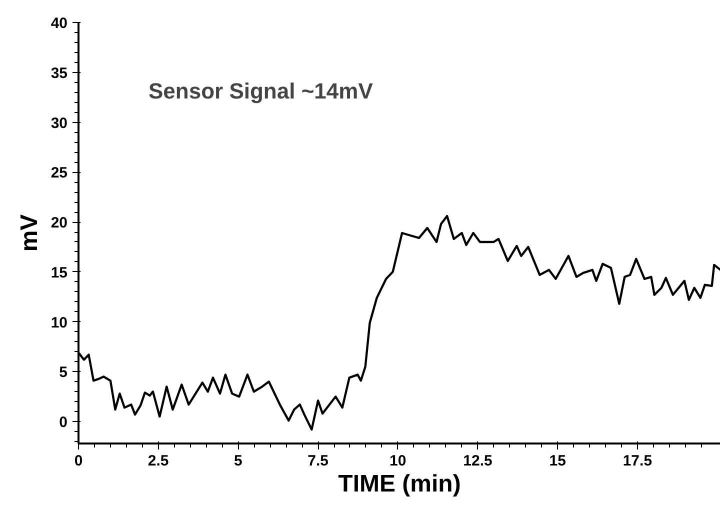 The image size is (720, 505). Describe the element at coordinates (63, 373) in the screenshot. I see `y-tick-label: 5` at that location.